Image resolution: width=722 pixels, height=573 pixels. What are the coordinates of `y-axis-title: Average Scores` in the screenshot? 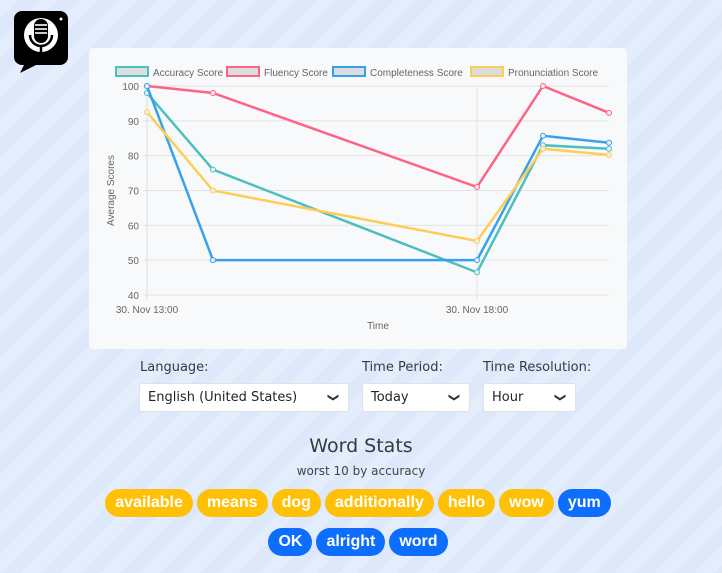 It's located at (111, 190).